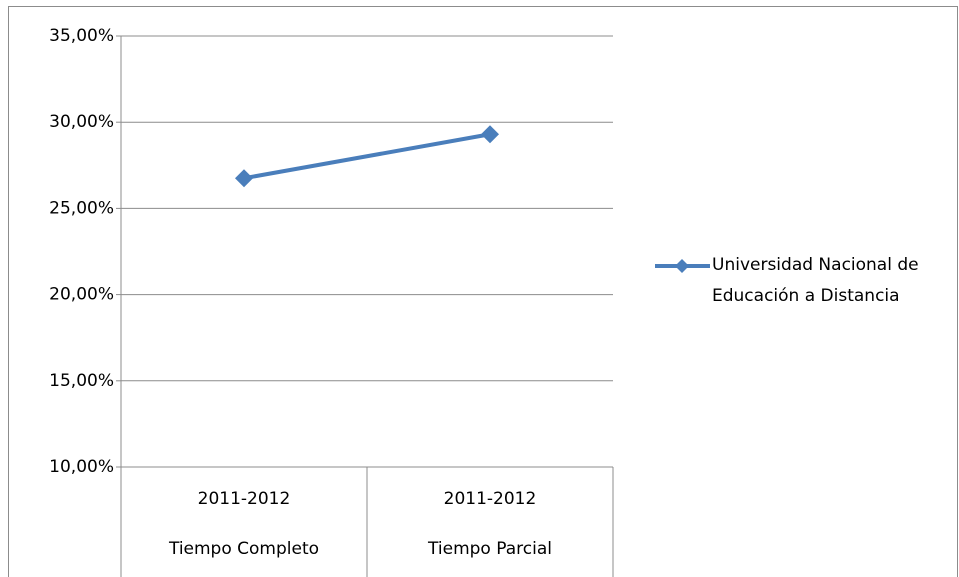 This screenshot has height=577, width=959. I want to click on y-tick-label: 10,00%, so click(81, 467).